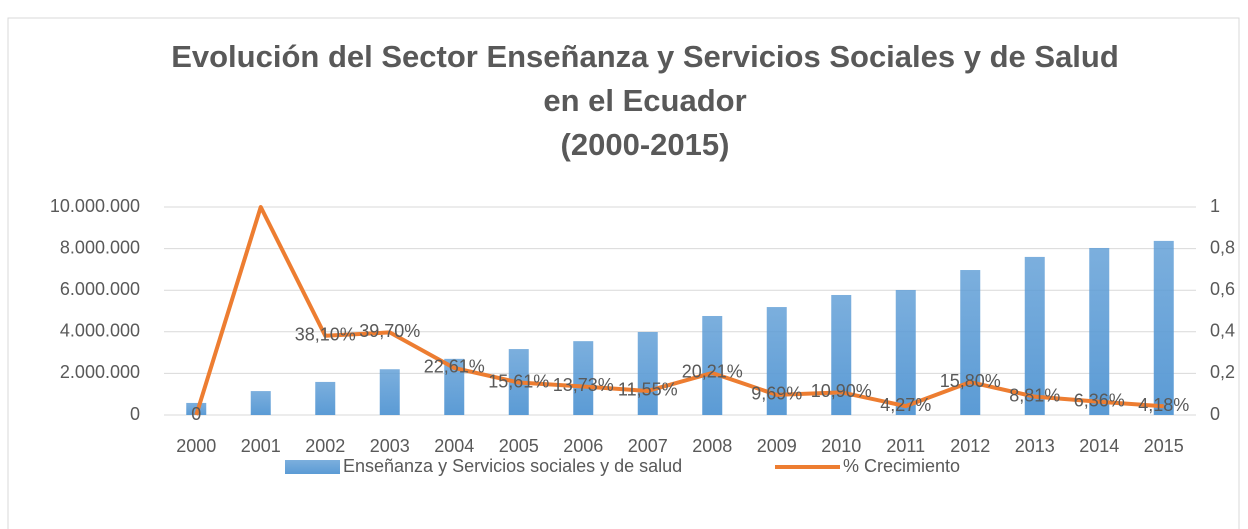  Describe the element at coordinates (905, 446) in the screenshot. I see `x-tick-label: 2011` at that location.